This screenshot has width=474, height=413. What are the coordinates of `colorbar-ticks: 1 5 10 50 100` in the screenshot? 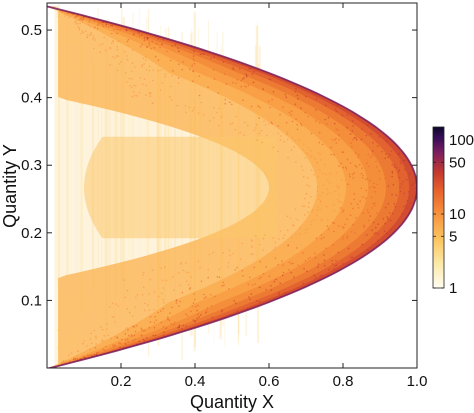 It's located at (453, 214).